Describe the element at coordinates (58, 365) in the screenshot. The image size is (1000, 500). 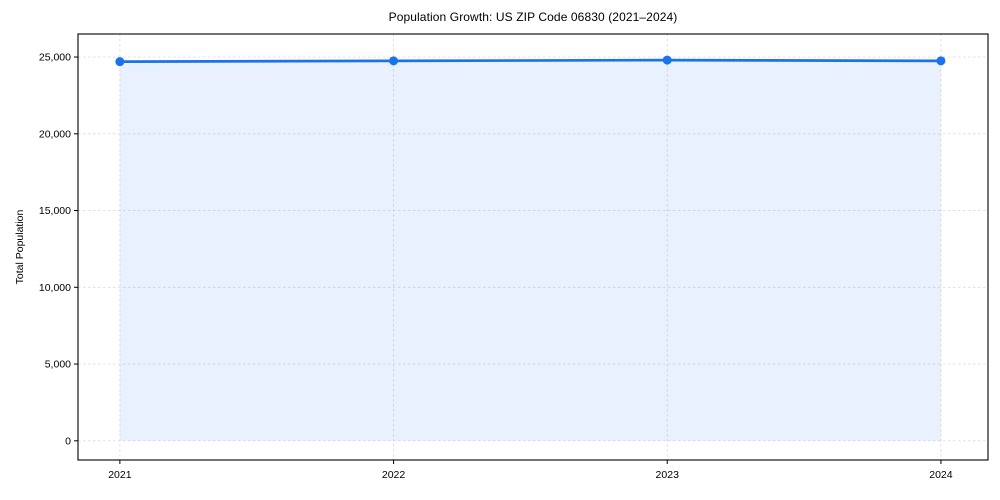
I see `y-tick-label: 5,000` at that location.